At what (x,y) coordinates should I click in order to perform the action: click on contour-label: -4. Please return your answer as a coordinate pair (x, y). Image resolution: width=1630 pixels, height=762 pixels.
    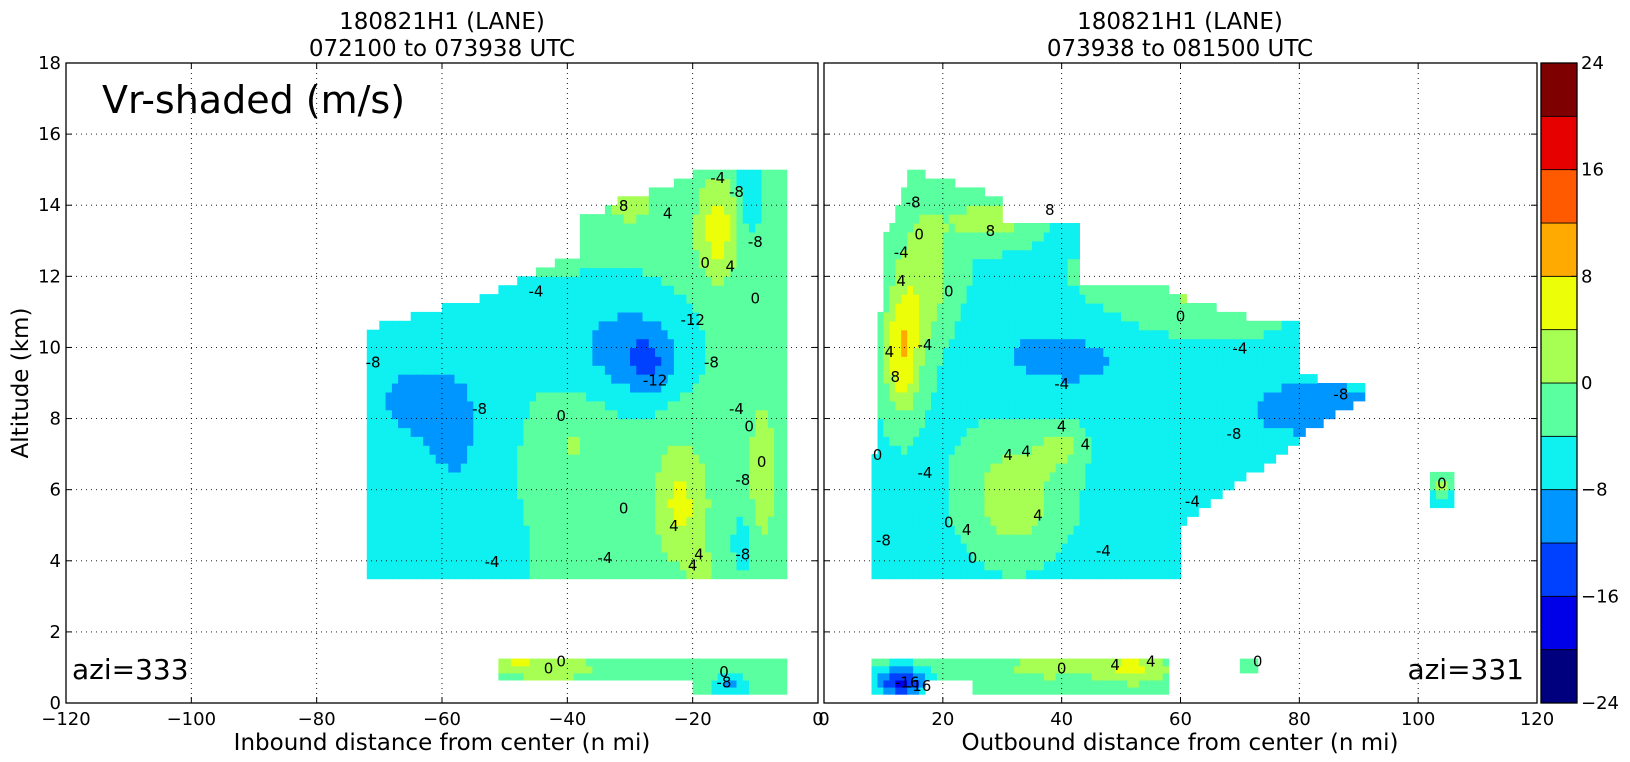
    Looking at the image, I should click on (717, 178).